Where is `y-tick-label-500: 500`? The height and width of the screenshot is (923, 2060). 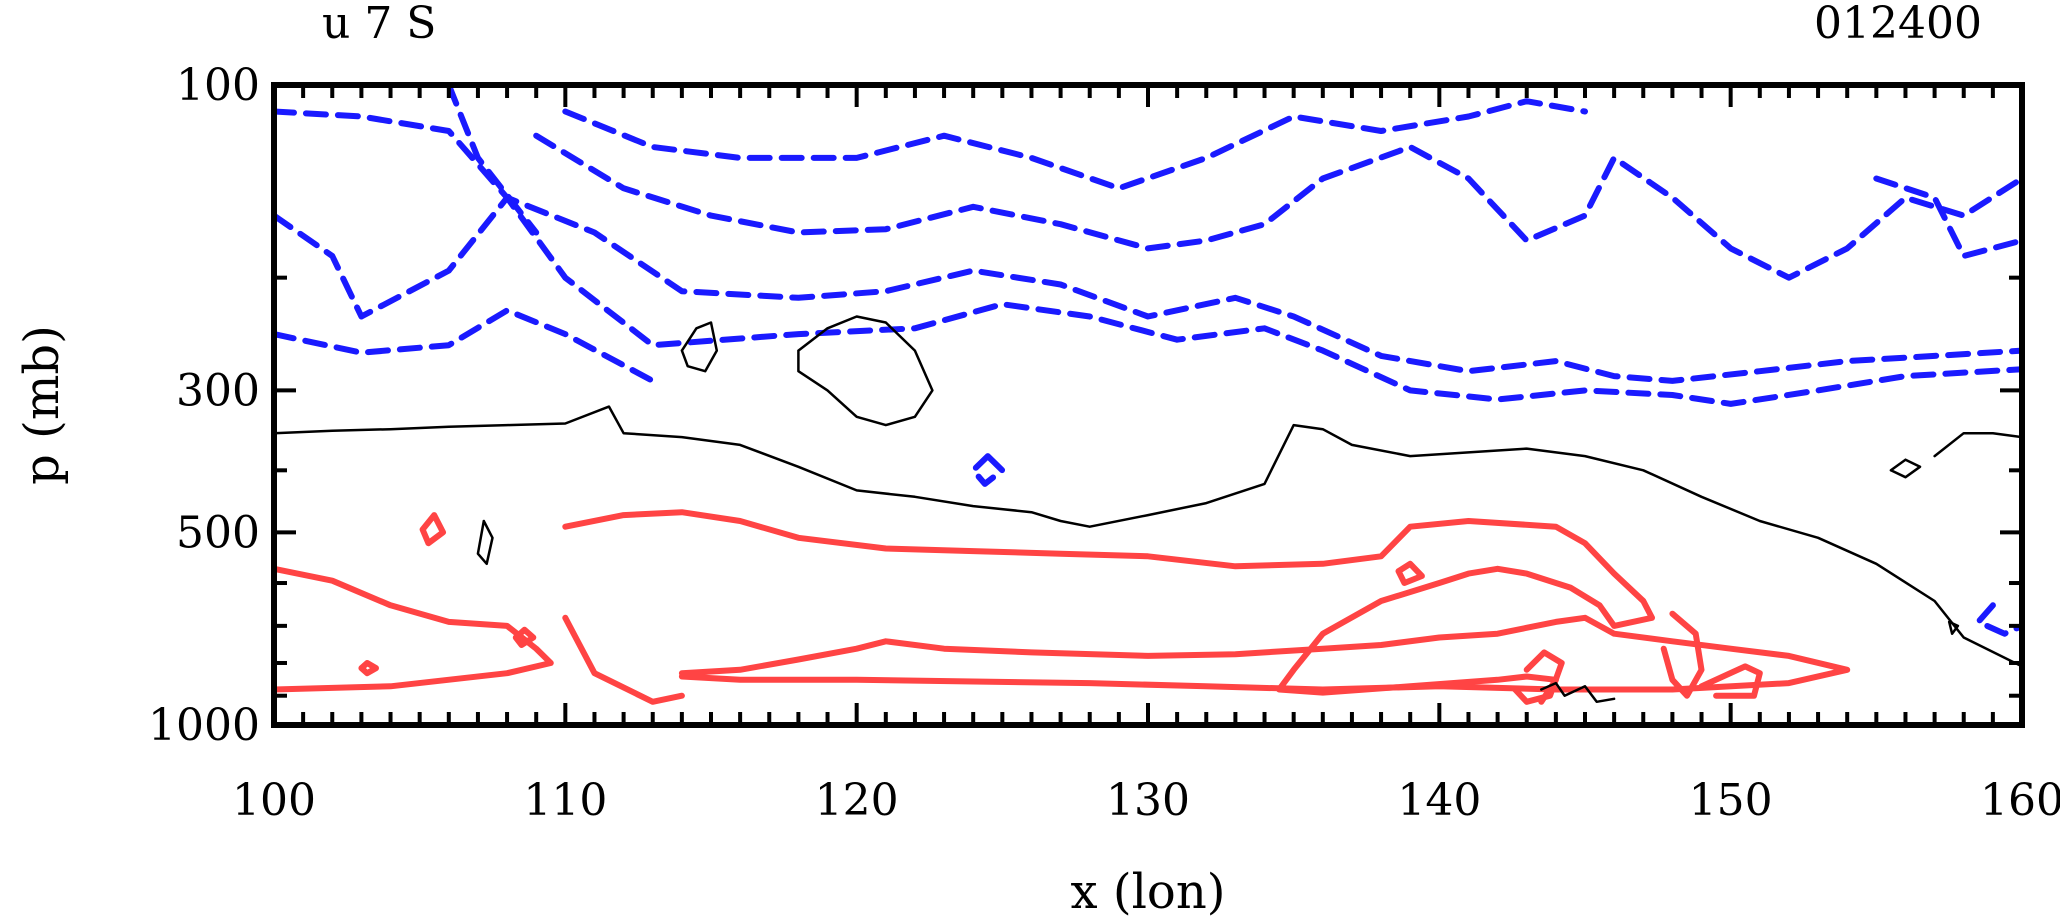 y-tick-label-500: 500 is located at coordinates (218, 532).